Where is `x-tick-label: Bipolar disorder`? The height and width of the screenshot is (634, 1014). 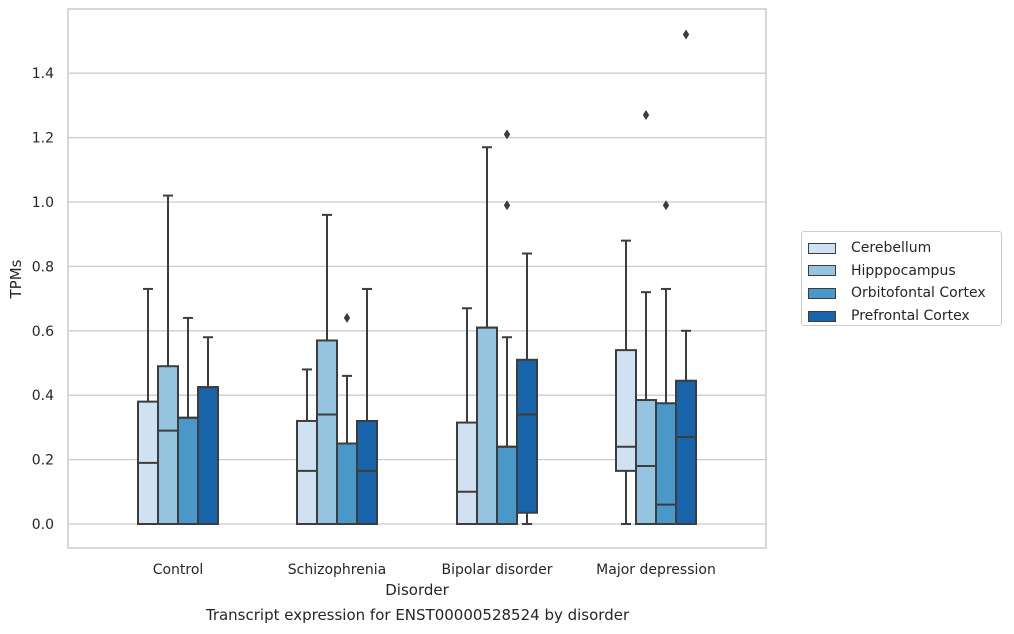 x-tick-label: Bipolar disorder is located at coordinates (496, 570).